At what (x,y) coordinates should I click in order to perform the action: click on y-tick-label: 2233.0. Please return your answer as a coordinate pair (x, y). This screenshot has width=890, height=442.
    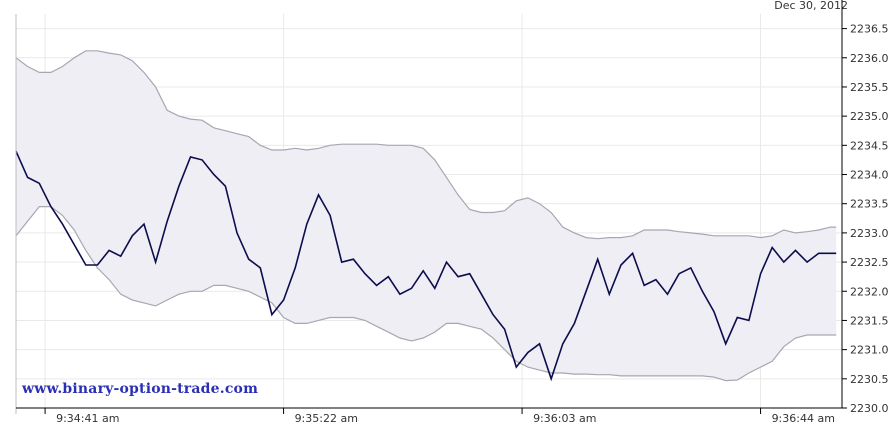
    Looking at the image, I should click on (869, 233).